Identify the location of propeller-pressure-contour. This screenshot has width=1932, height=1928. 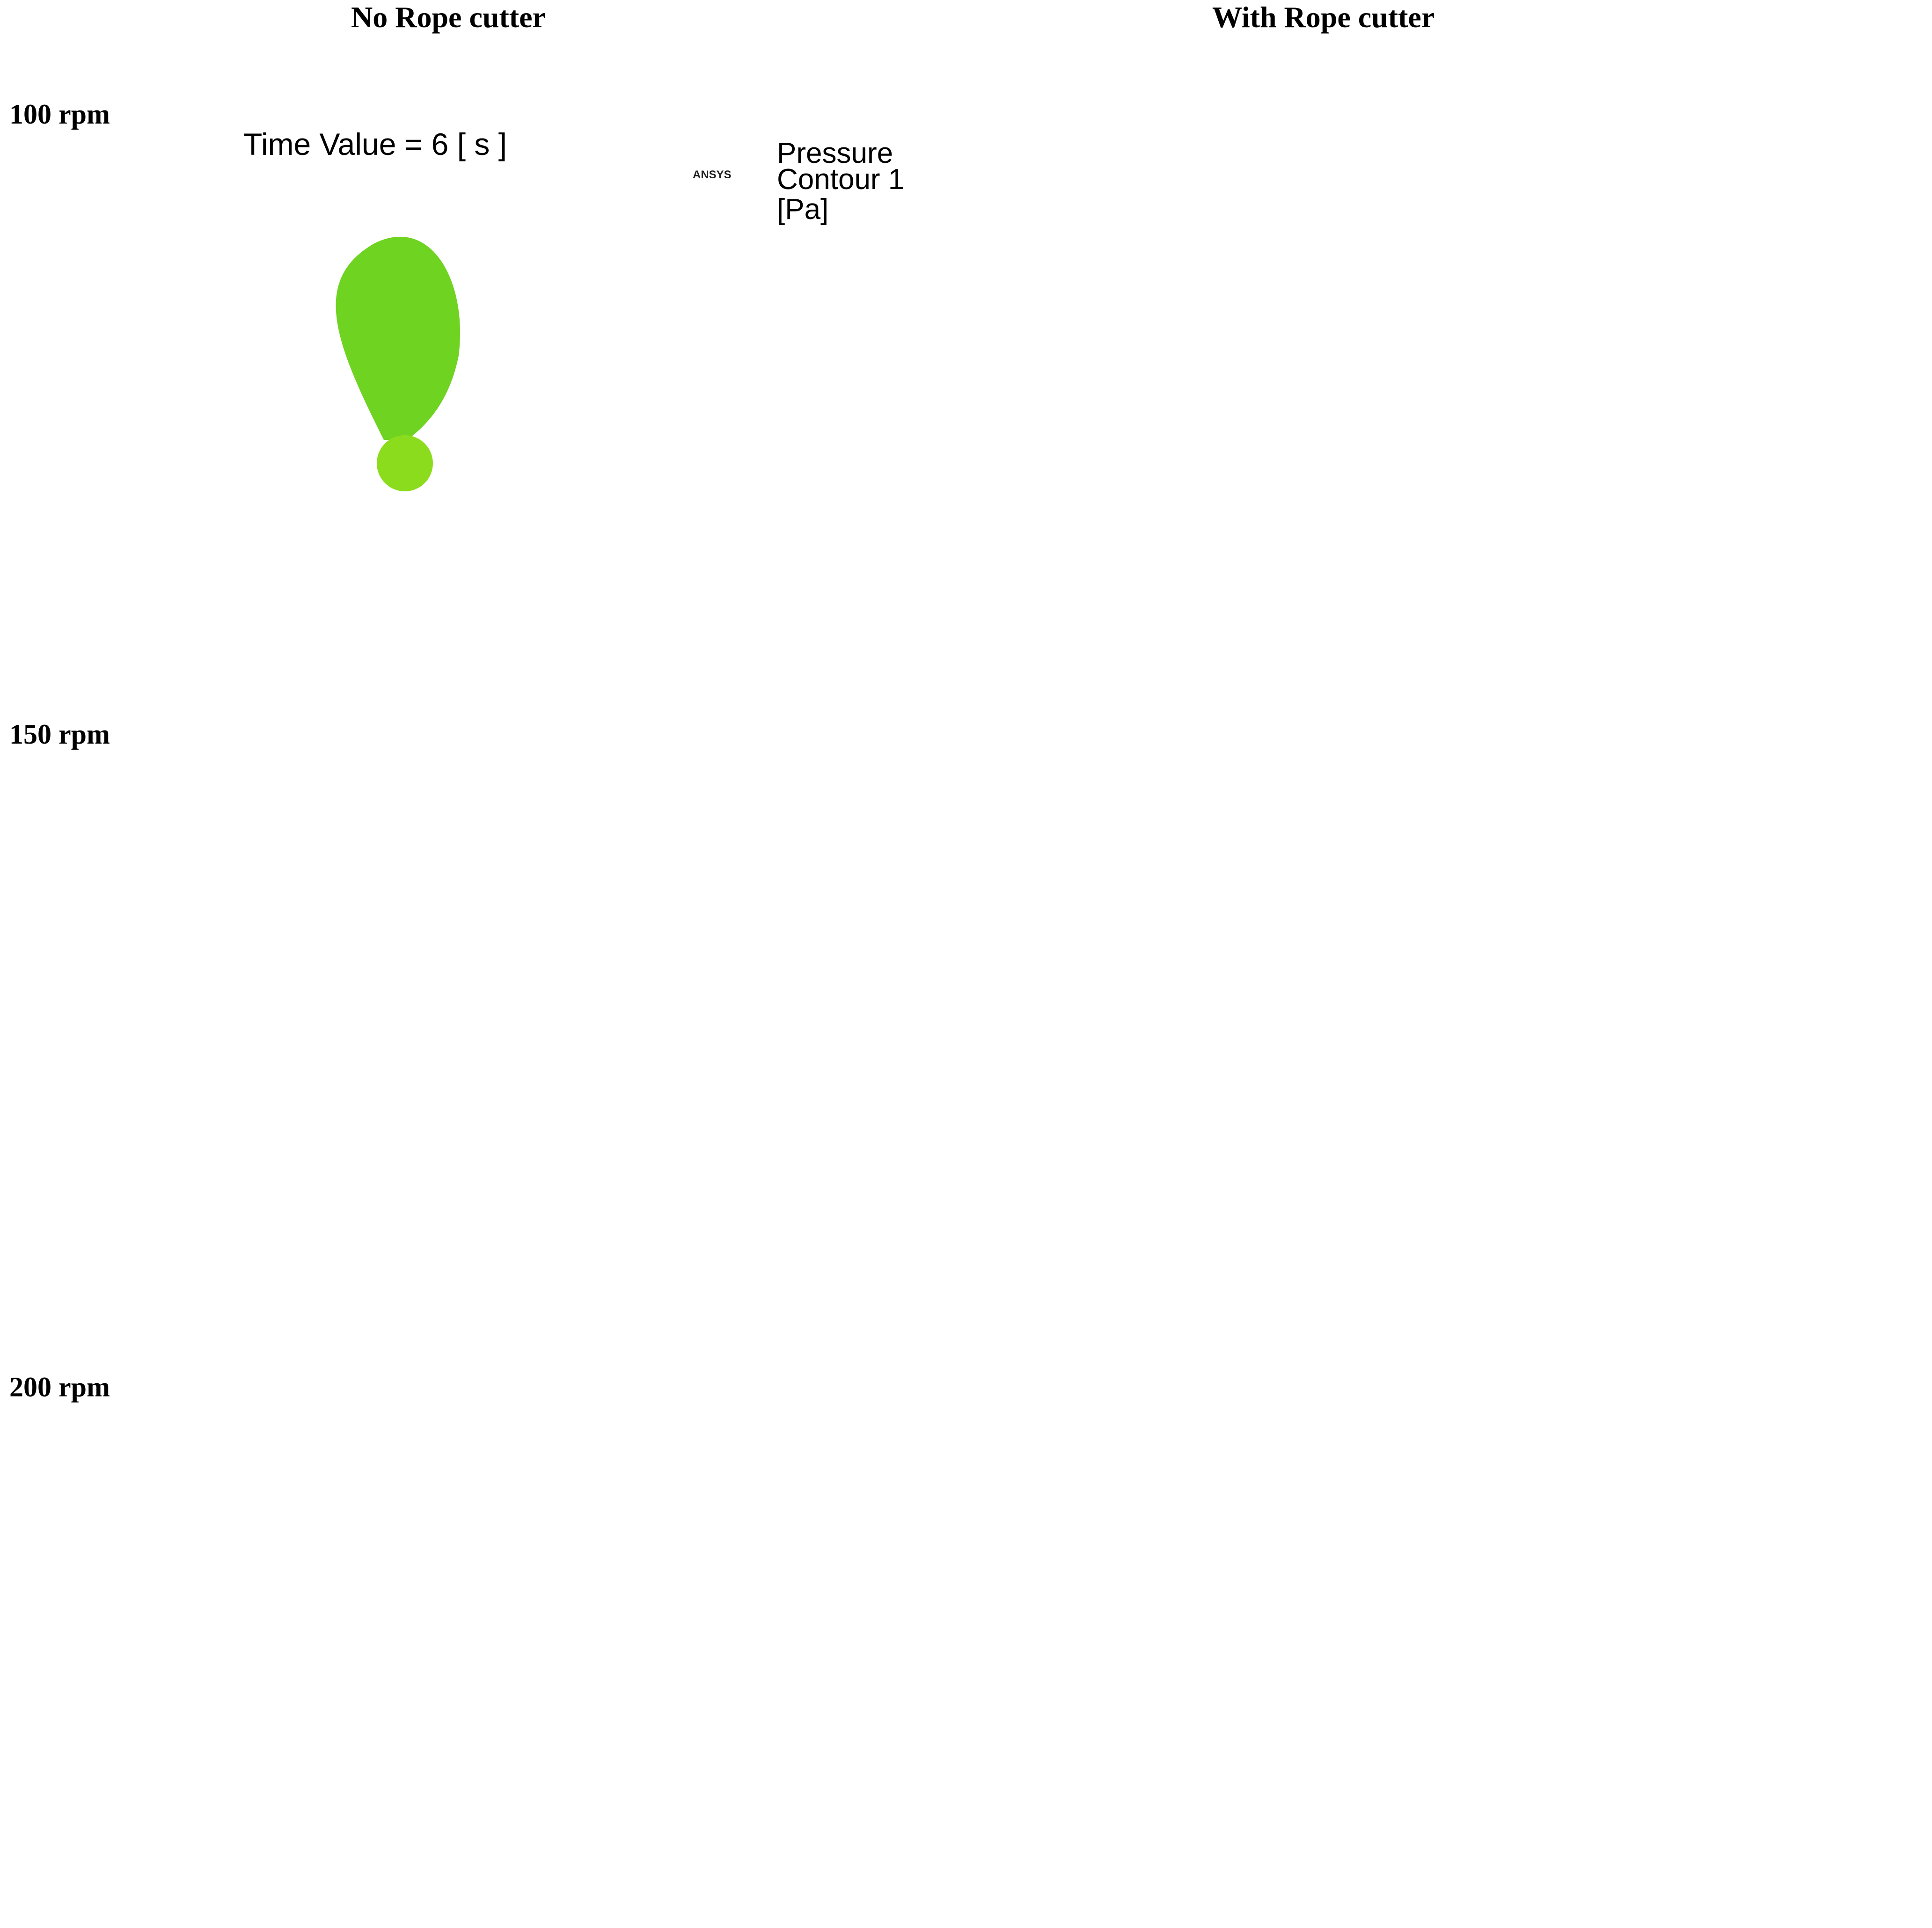
(398, 363).